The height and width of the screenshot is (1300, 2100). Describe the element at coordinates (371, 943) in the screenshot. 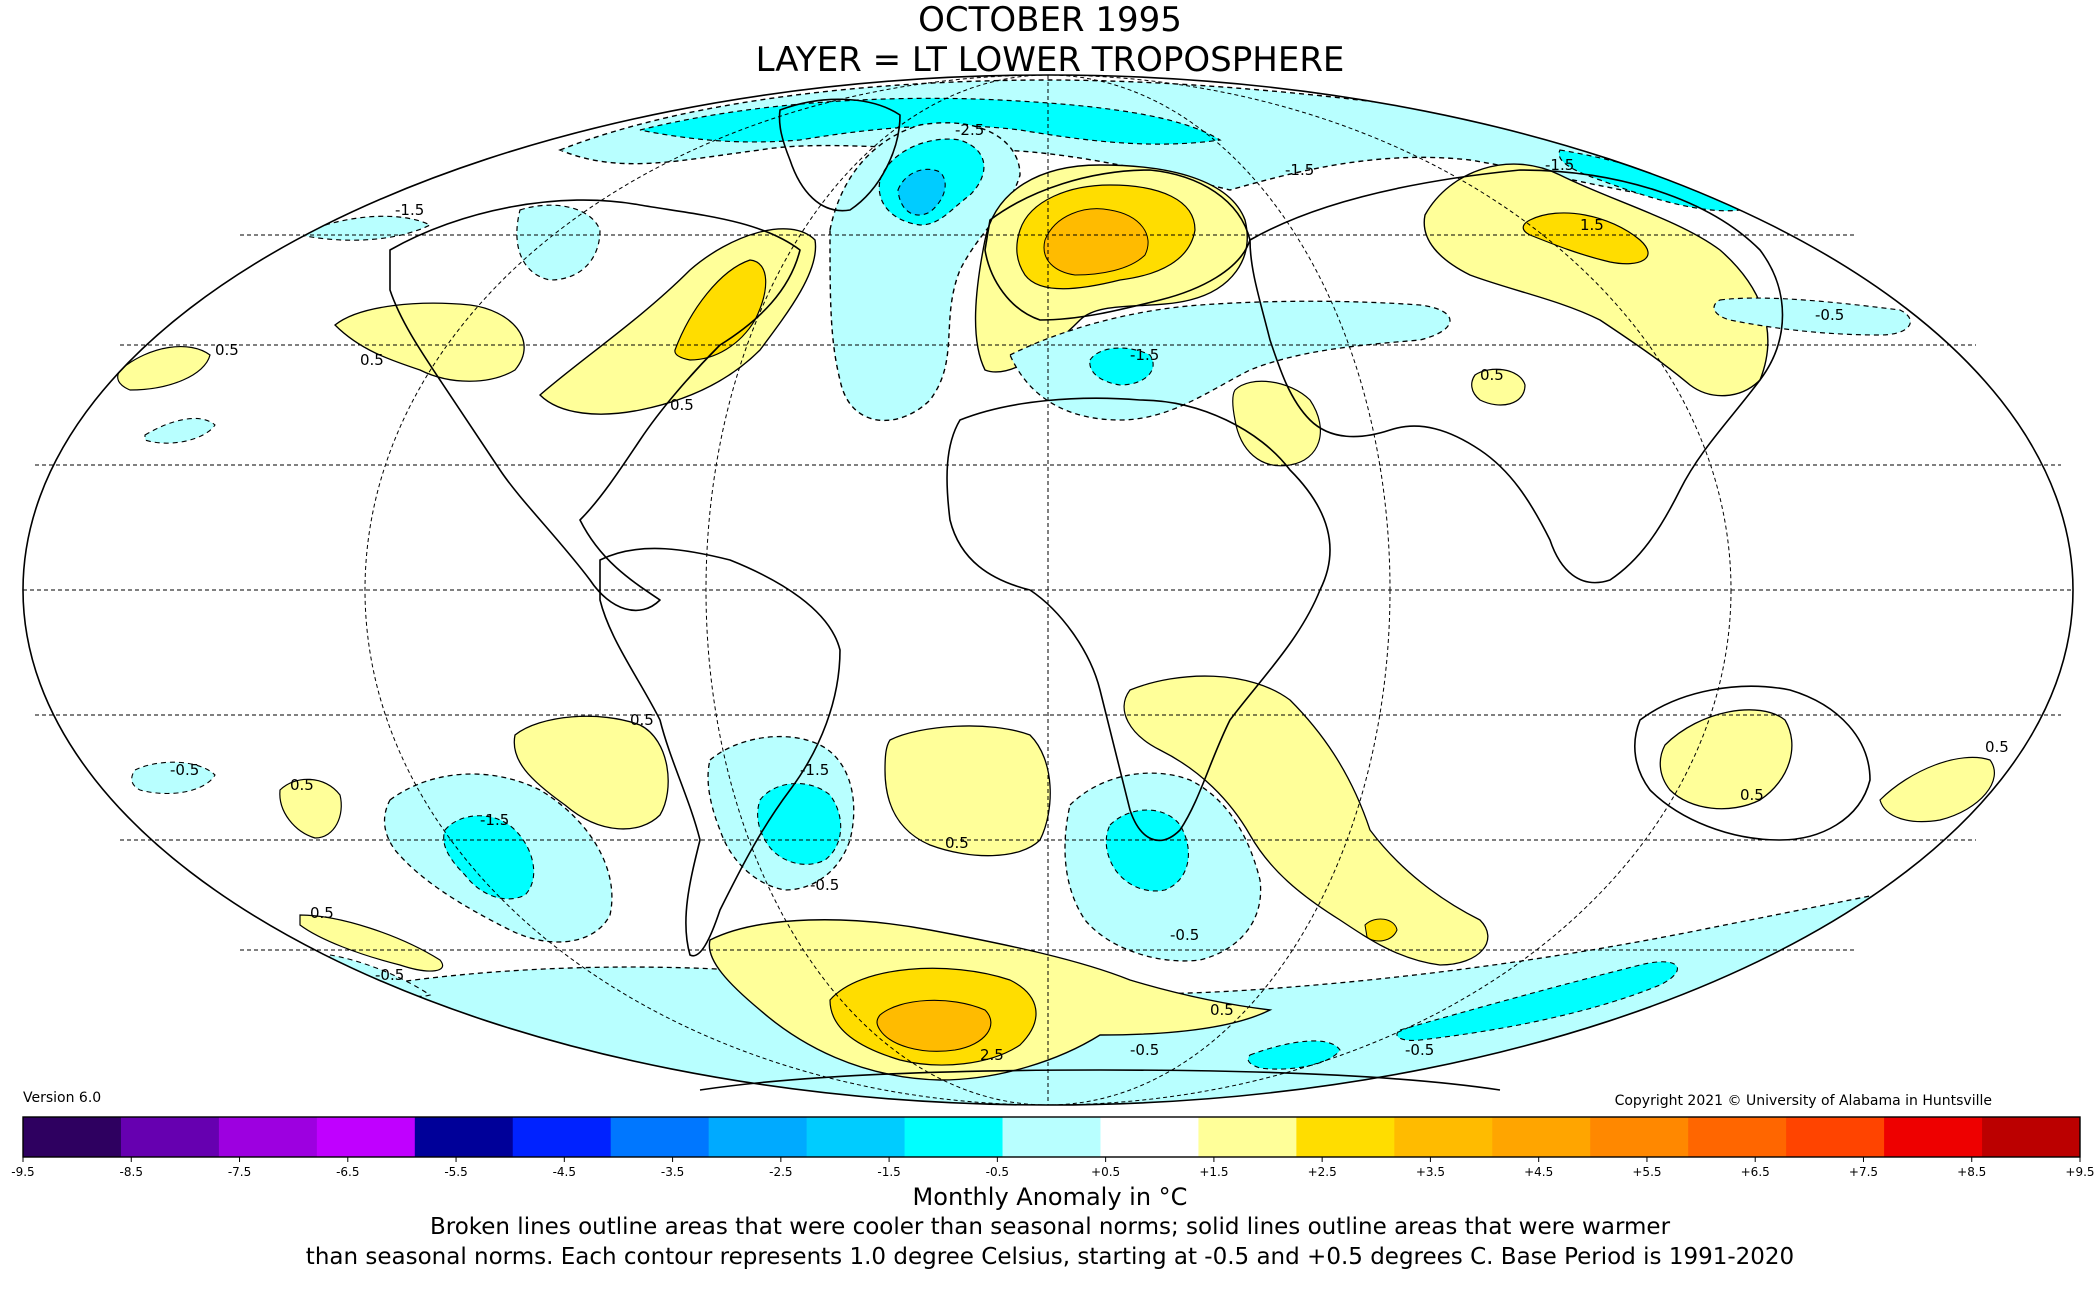

I see `pacific-warm-band` at that location.